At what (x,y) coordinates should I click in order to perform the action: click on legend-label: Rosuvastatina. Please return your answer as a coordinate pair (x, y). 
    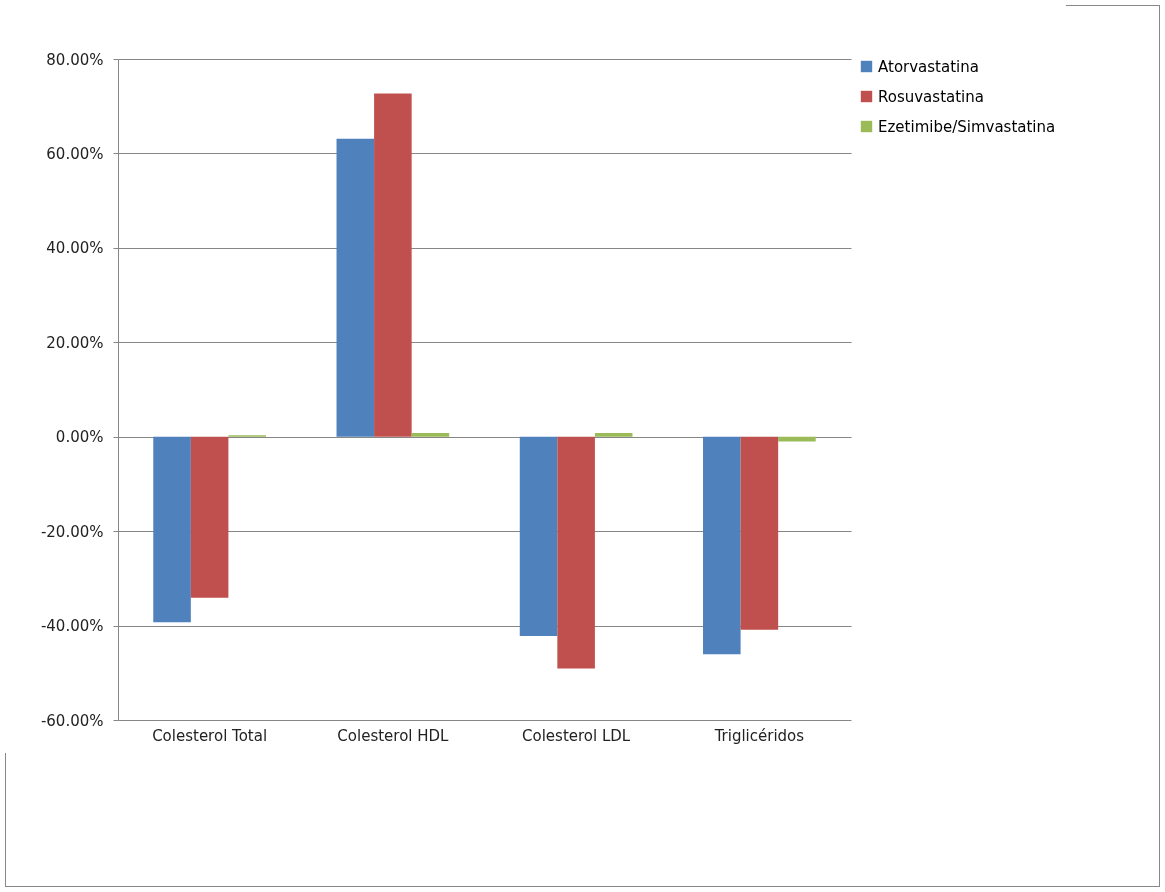
    Looking at the image, I should click on (931, 96).